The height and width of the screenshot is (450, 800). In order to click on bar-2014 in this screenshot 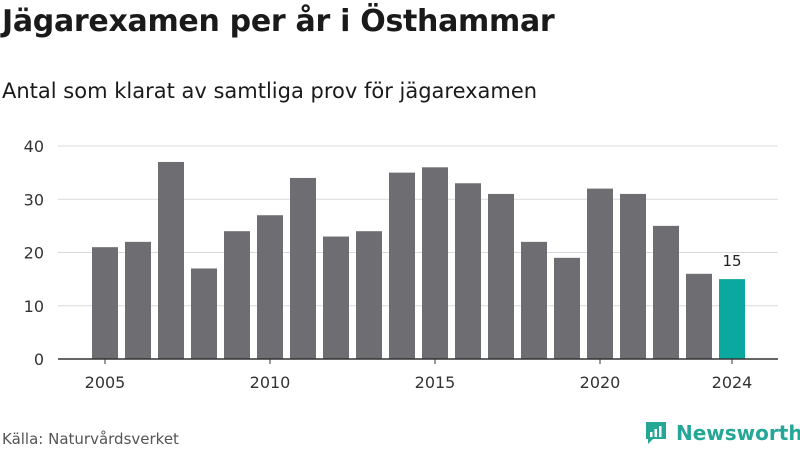, I will do `click(402, 265)`.